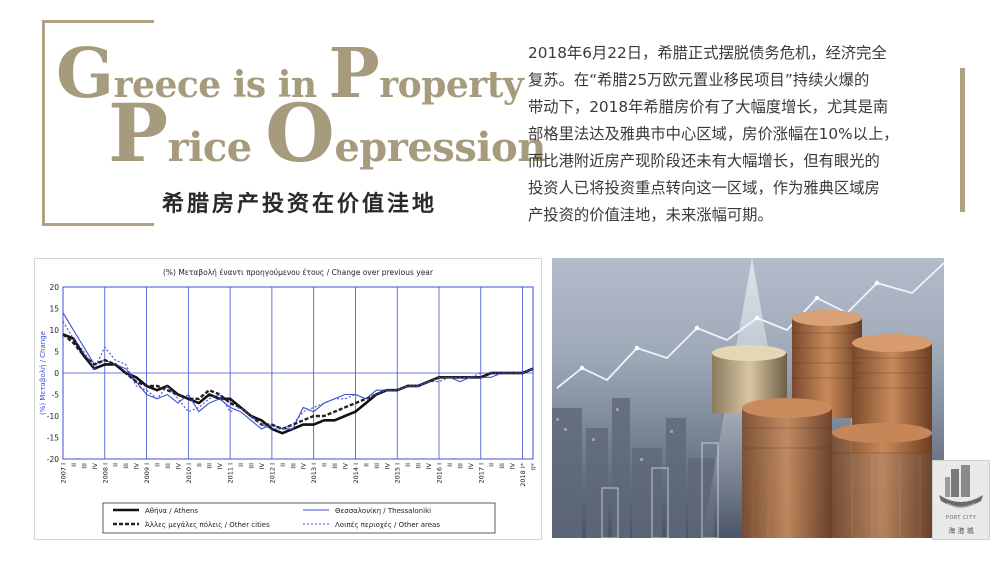 This screenshot has height=563, width=1000. Describe the element at coordinates (221, 85) in the screenshot. I see `title-text: reece is in` at that location.